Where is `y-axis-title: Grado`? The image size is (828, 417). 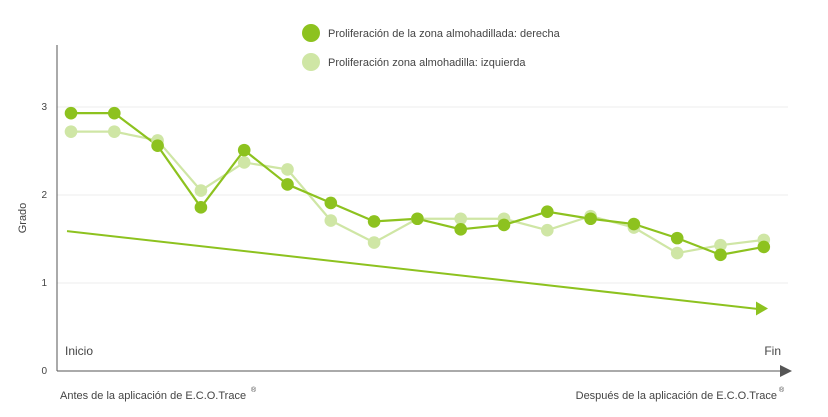
y-axis-title: Grado is located at coordinates (23, 218).